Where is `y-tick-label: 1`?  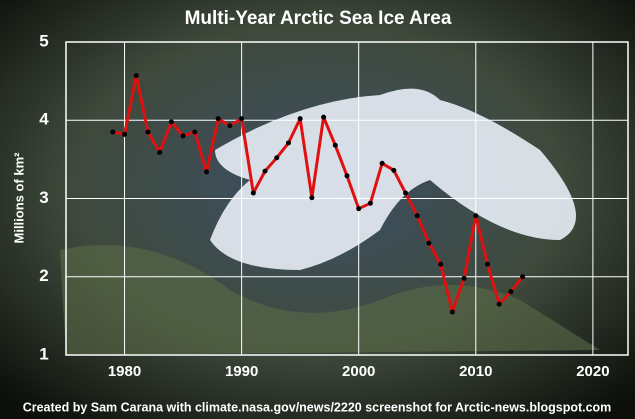
y-tick-label: 1 is located at coordinates (43, 353).